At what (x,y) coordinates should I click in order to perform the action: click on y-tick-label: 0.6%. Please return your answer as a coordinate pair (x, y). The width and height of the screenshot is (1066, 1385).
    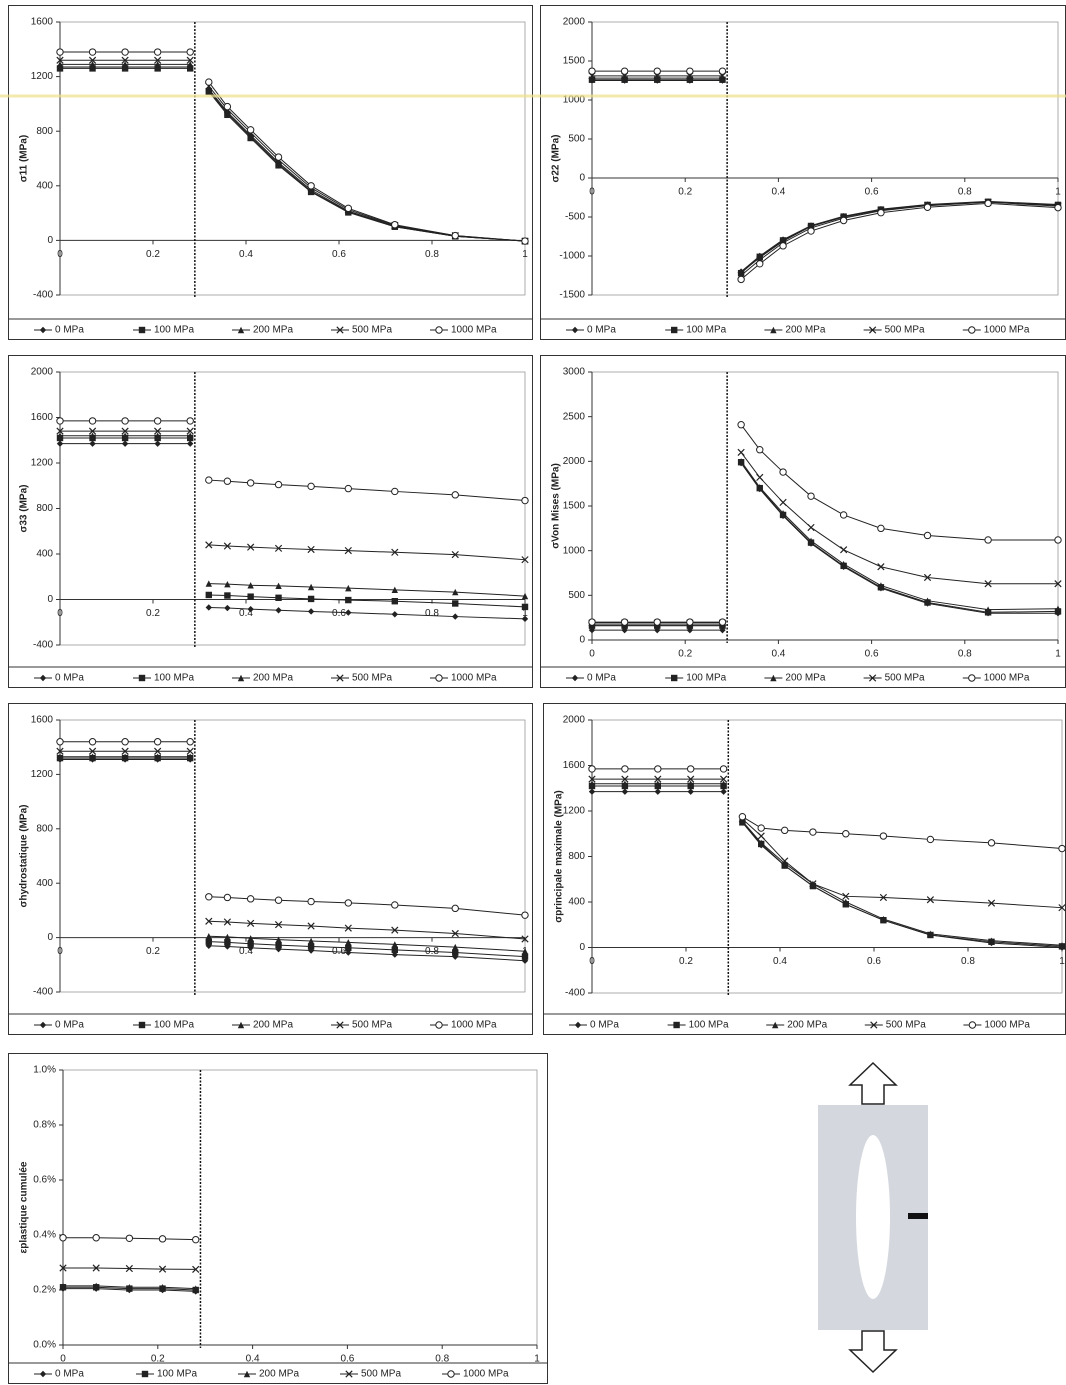
    Looking at the image, I should click on (44, 1180).